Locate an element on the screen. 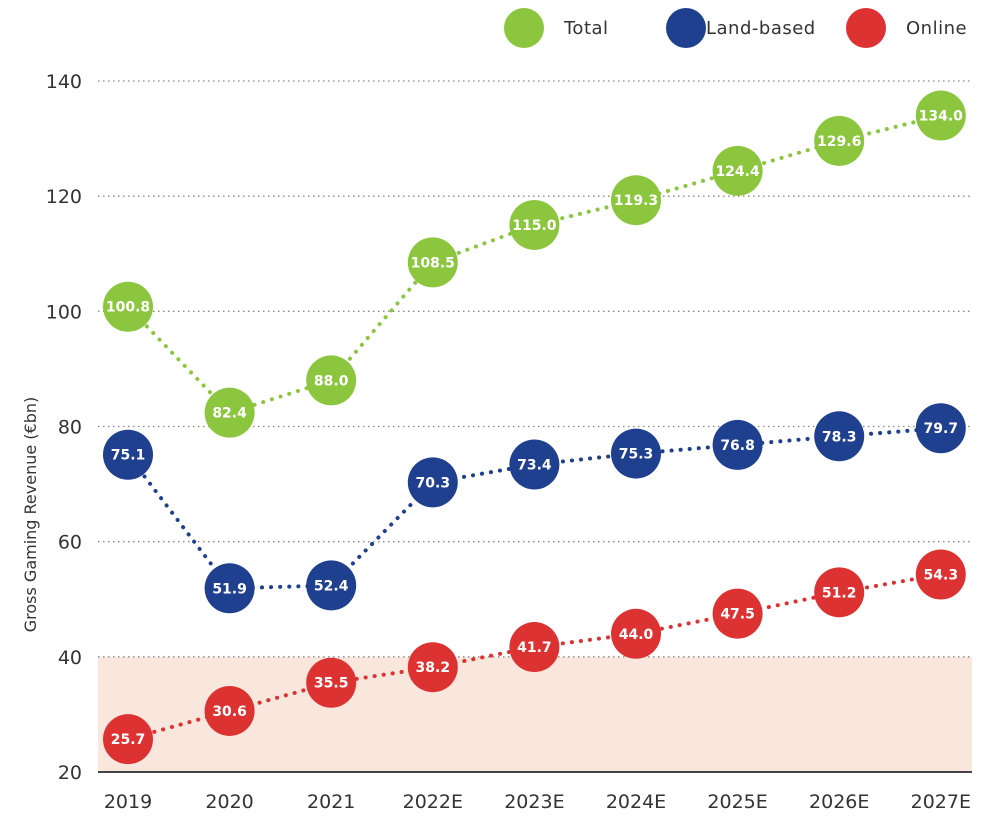  data-label: 75.1 is located at coordinates (128, 456).